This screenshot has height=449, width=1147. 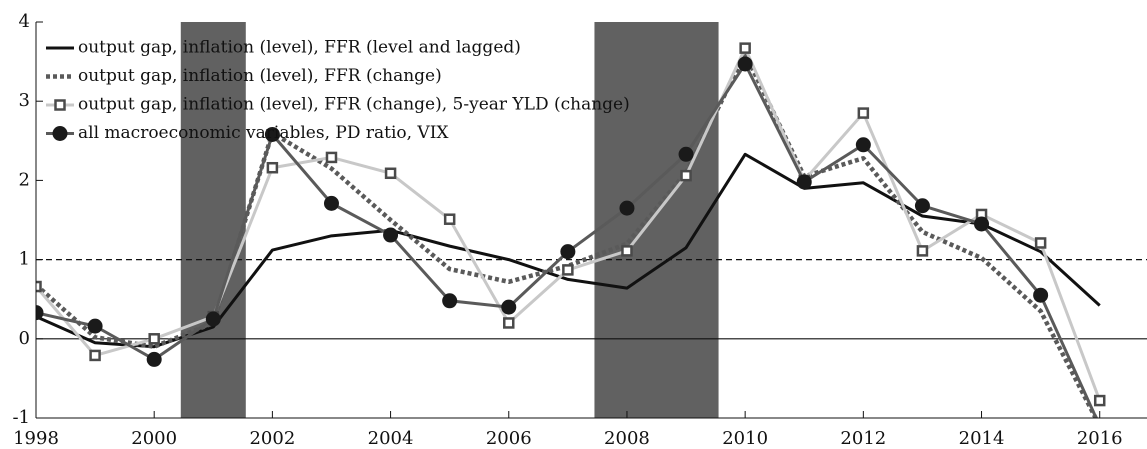 I want to click on x-tick-label: 2000, so click(x=154, y=438).